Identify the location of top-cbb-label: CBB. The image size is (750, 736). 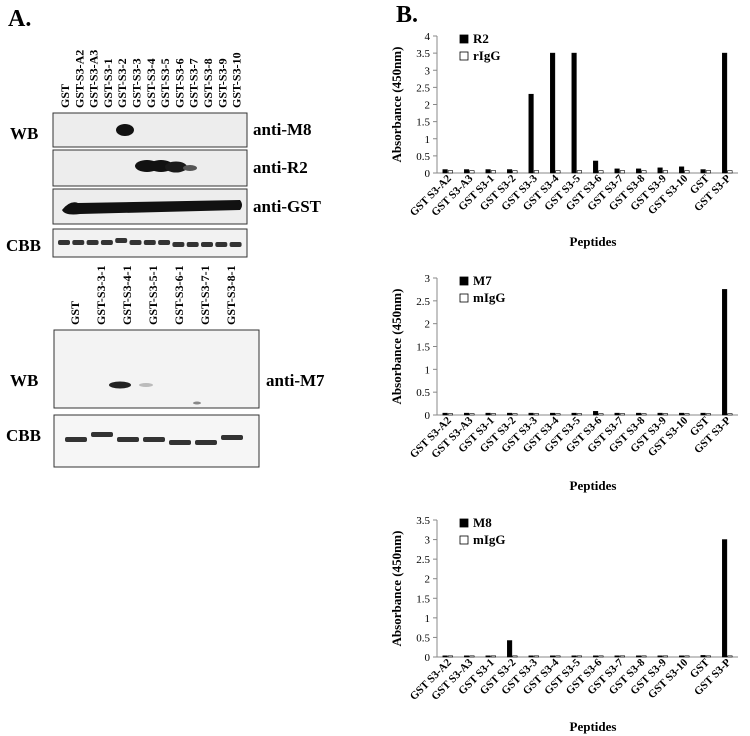
(23, 245).